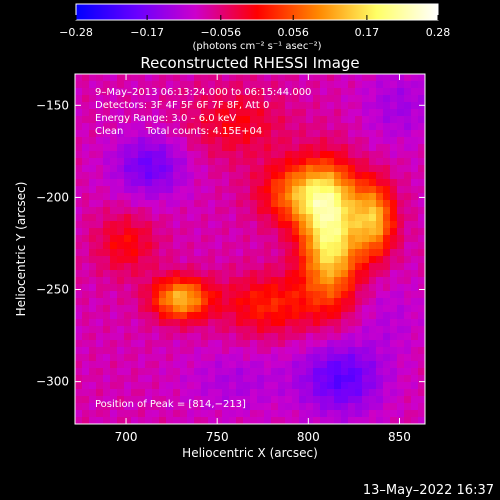 The height and width of the screenshot is (500, 500). I want to click on x-tick-label: 800, so click(308, 437).